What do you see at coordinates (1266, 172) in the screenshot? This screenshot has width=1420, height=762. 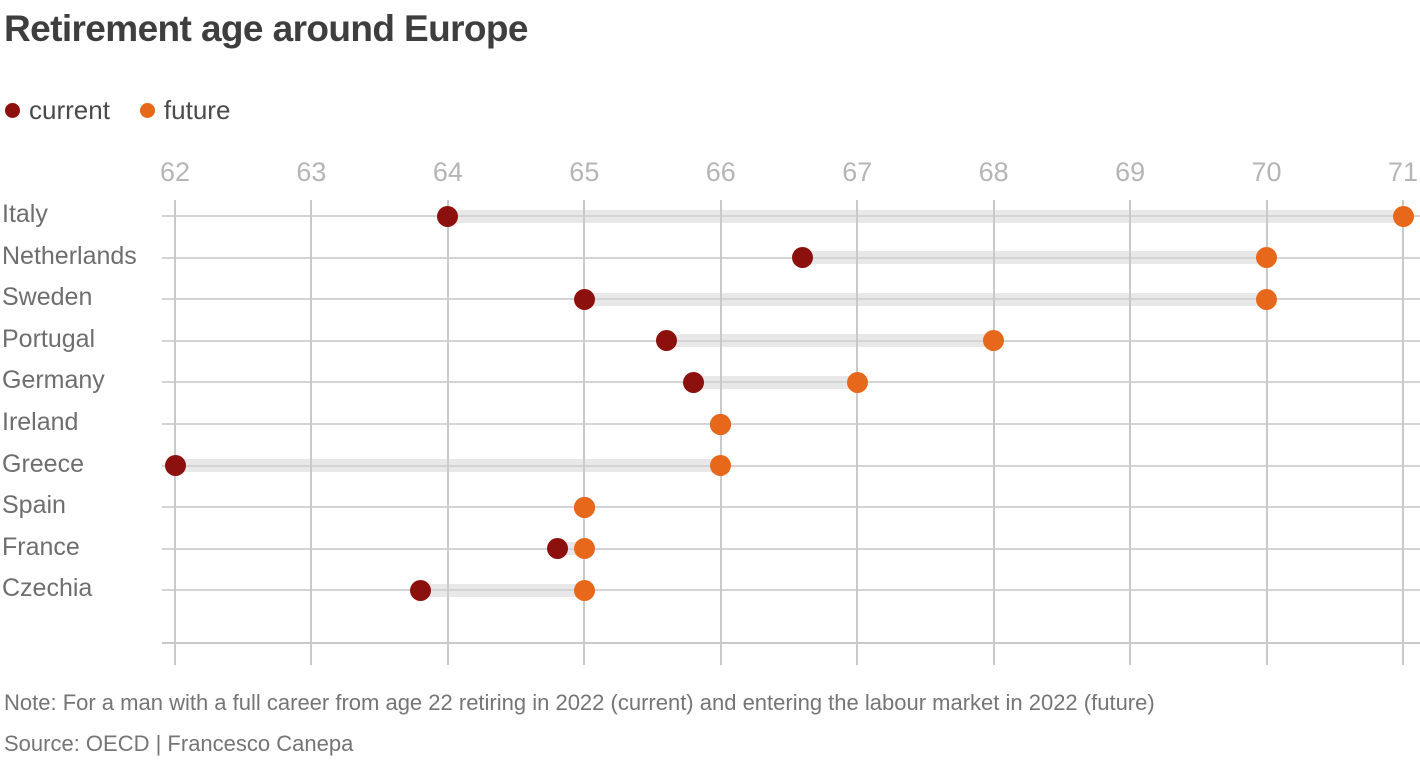 I see `x-tick-label: 70` at bounding box center [1266, 172].